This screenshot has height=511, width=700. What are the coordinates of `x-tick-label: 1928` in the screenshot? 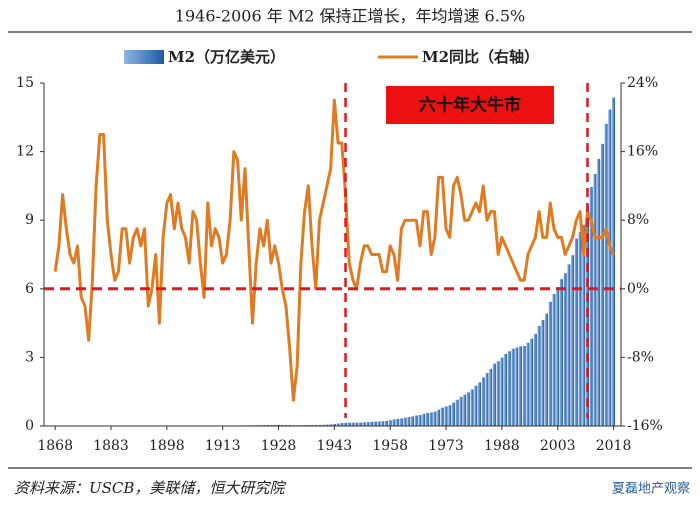 It's located at (279, 446).